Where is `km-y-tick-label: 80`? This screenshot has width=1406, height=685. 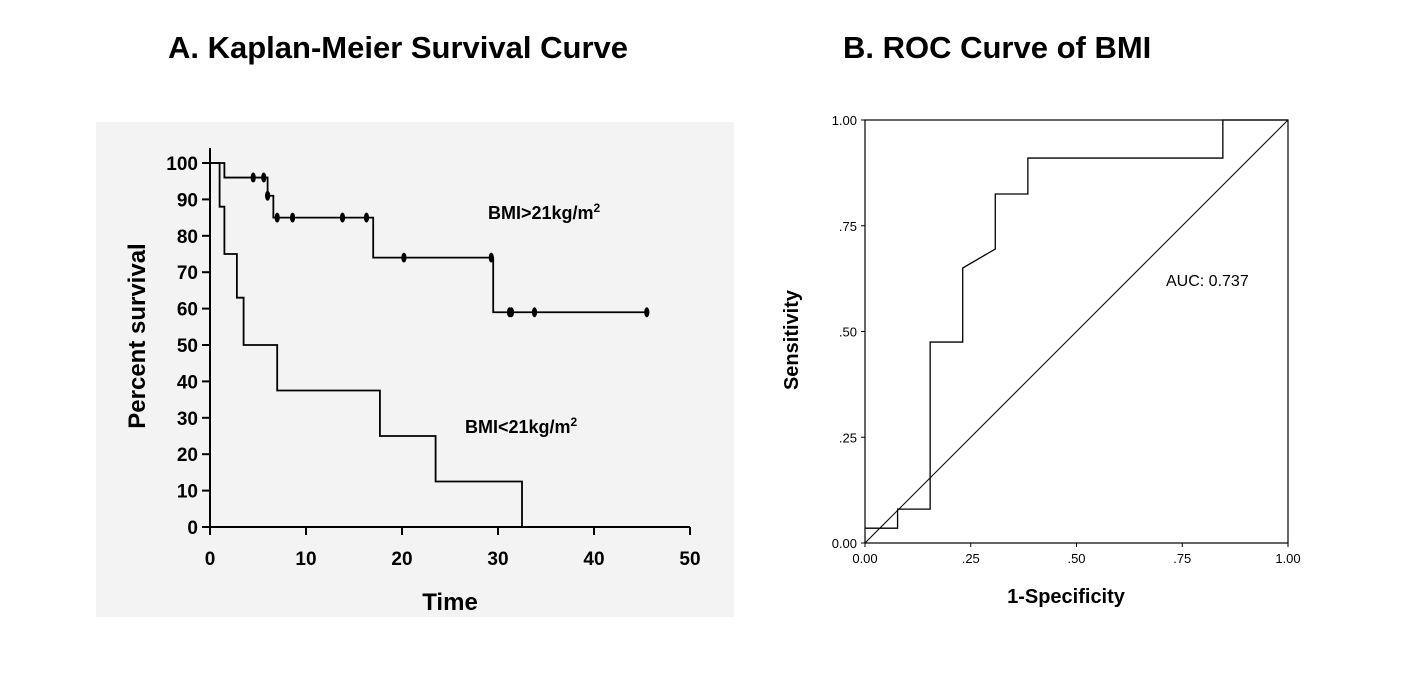
km-y-tick-label: 80 is located at coordinates (187, 237).